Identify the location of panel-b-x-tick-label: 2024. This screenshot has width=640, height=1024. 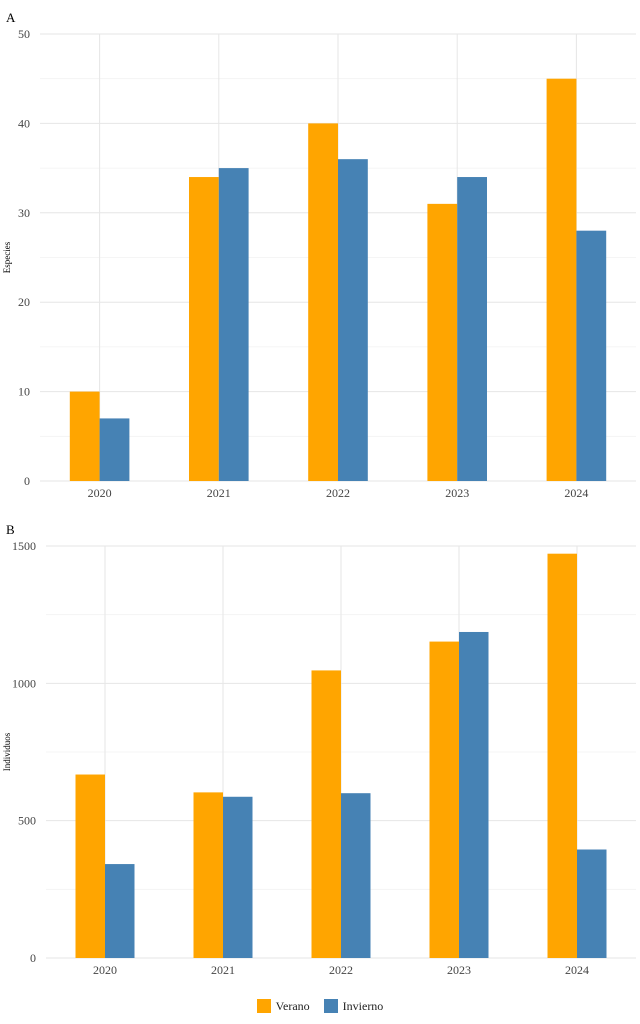
(577, 970).